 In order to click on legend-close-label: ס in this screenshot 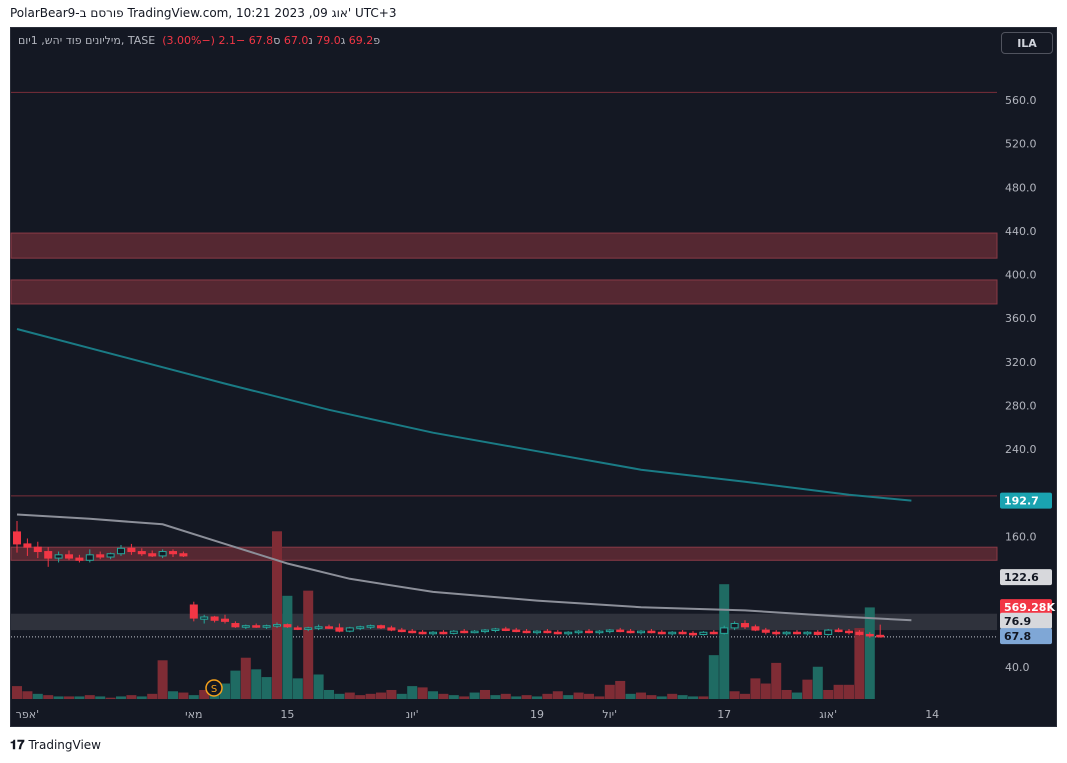, I will do `click(277, 40)`.